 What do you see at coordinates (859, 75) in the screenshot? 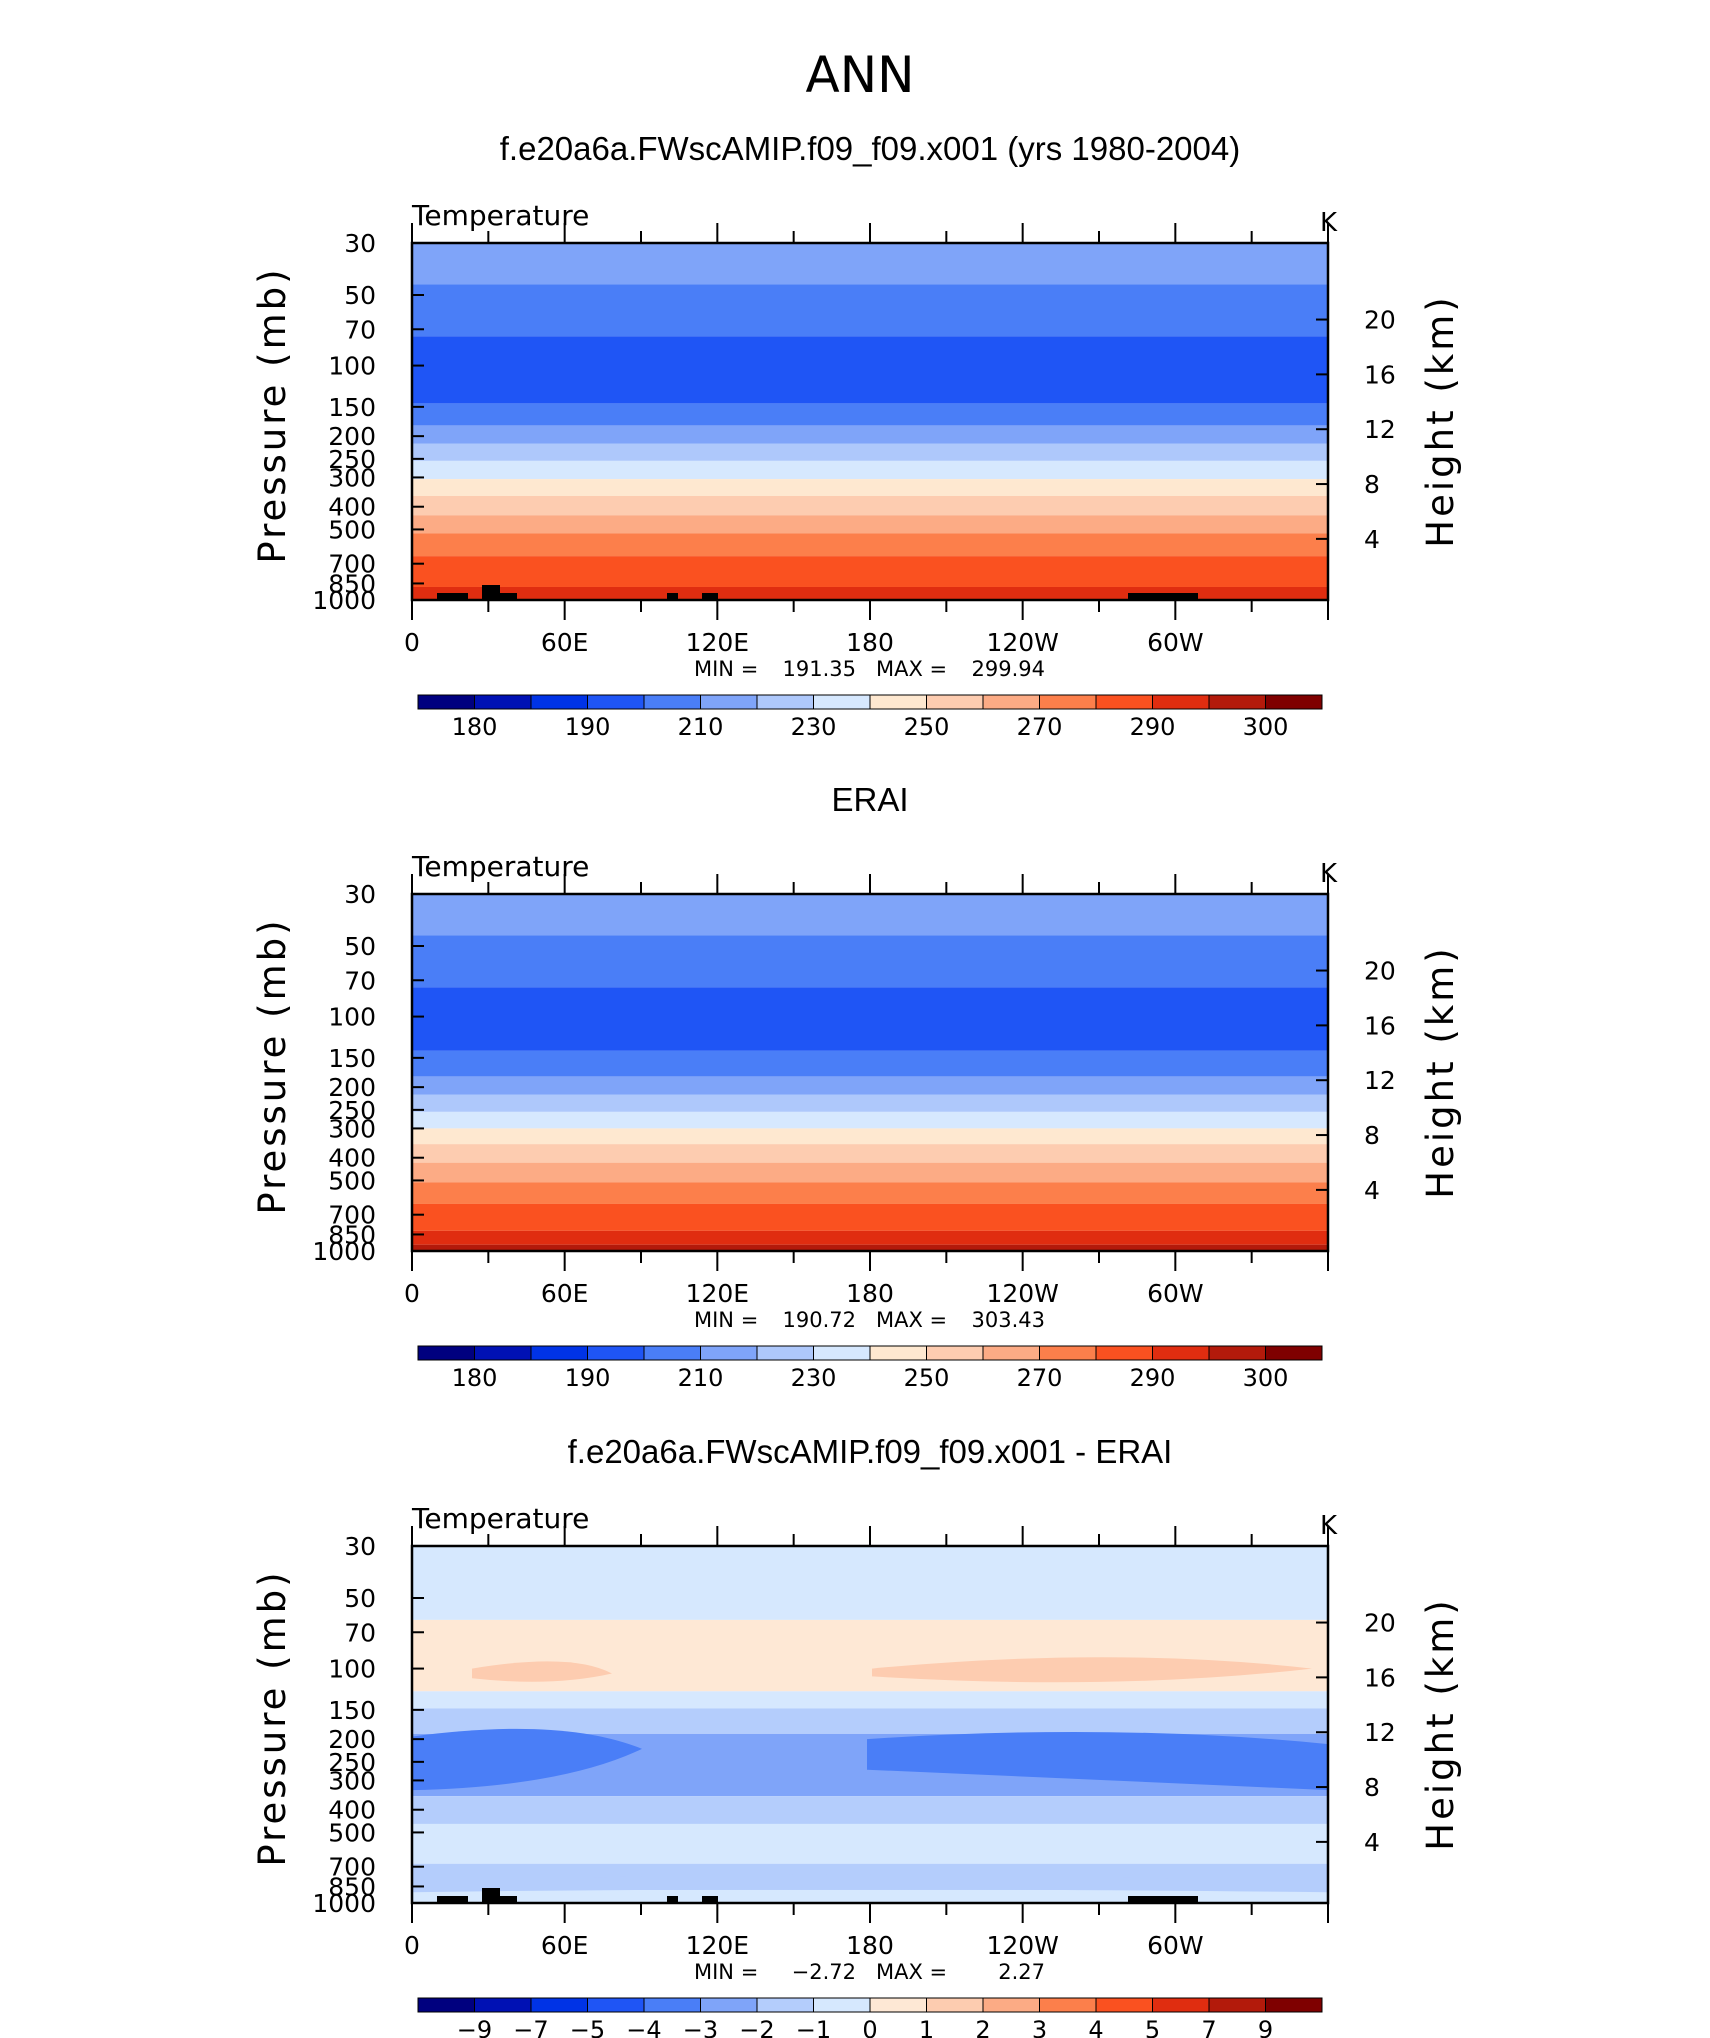
I see `figure-title: ANN` at bounding box center [859, 75].